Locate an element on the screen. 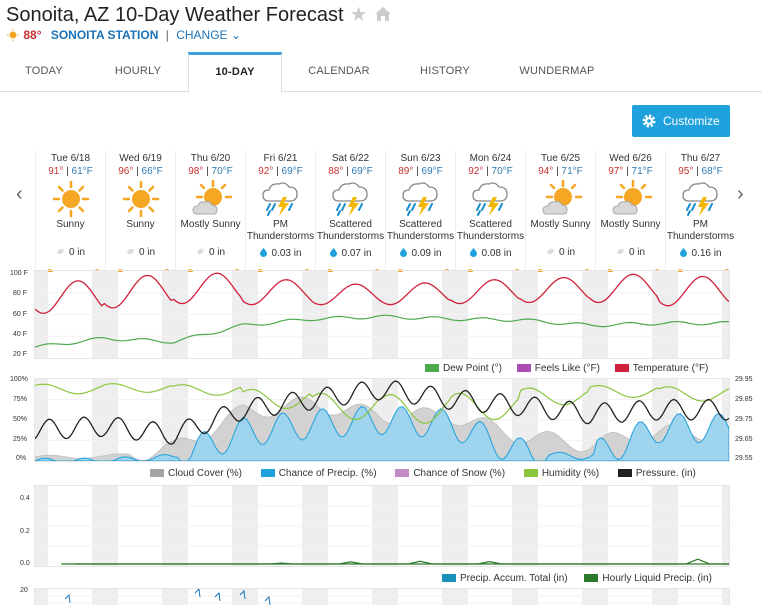 The image size is (762, 605). dew-point-line is located at coordinates (382, 331).